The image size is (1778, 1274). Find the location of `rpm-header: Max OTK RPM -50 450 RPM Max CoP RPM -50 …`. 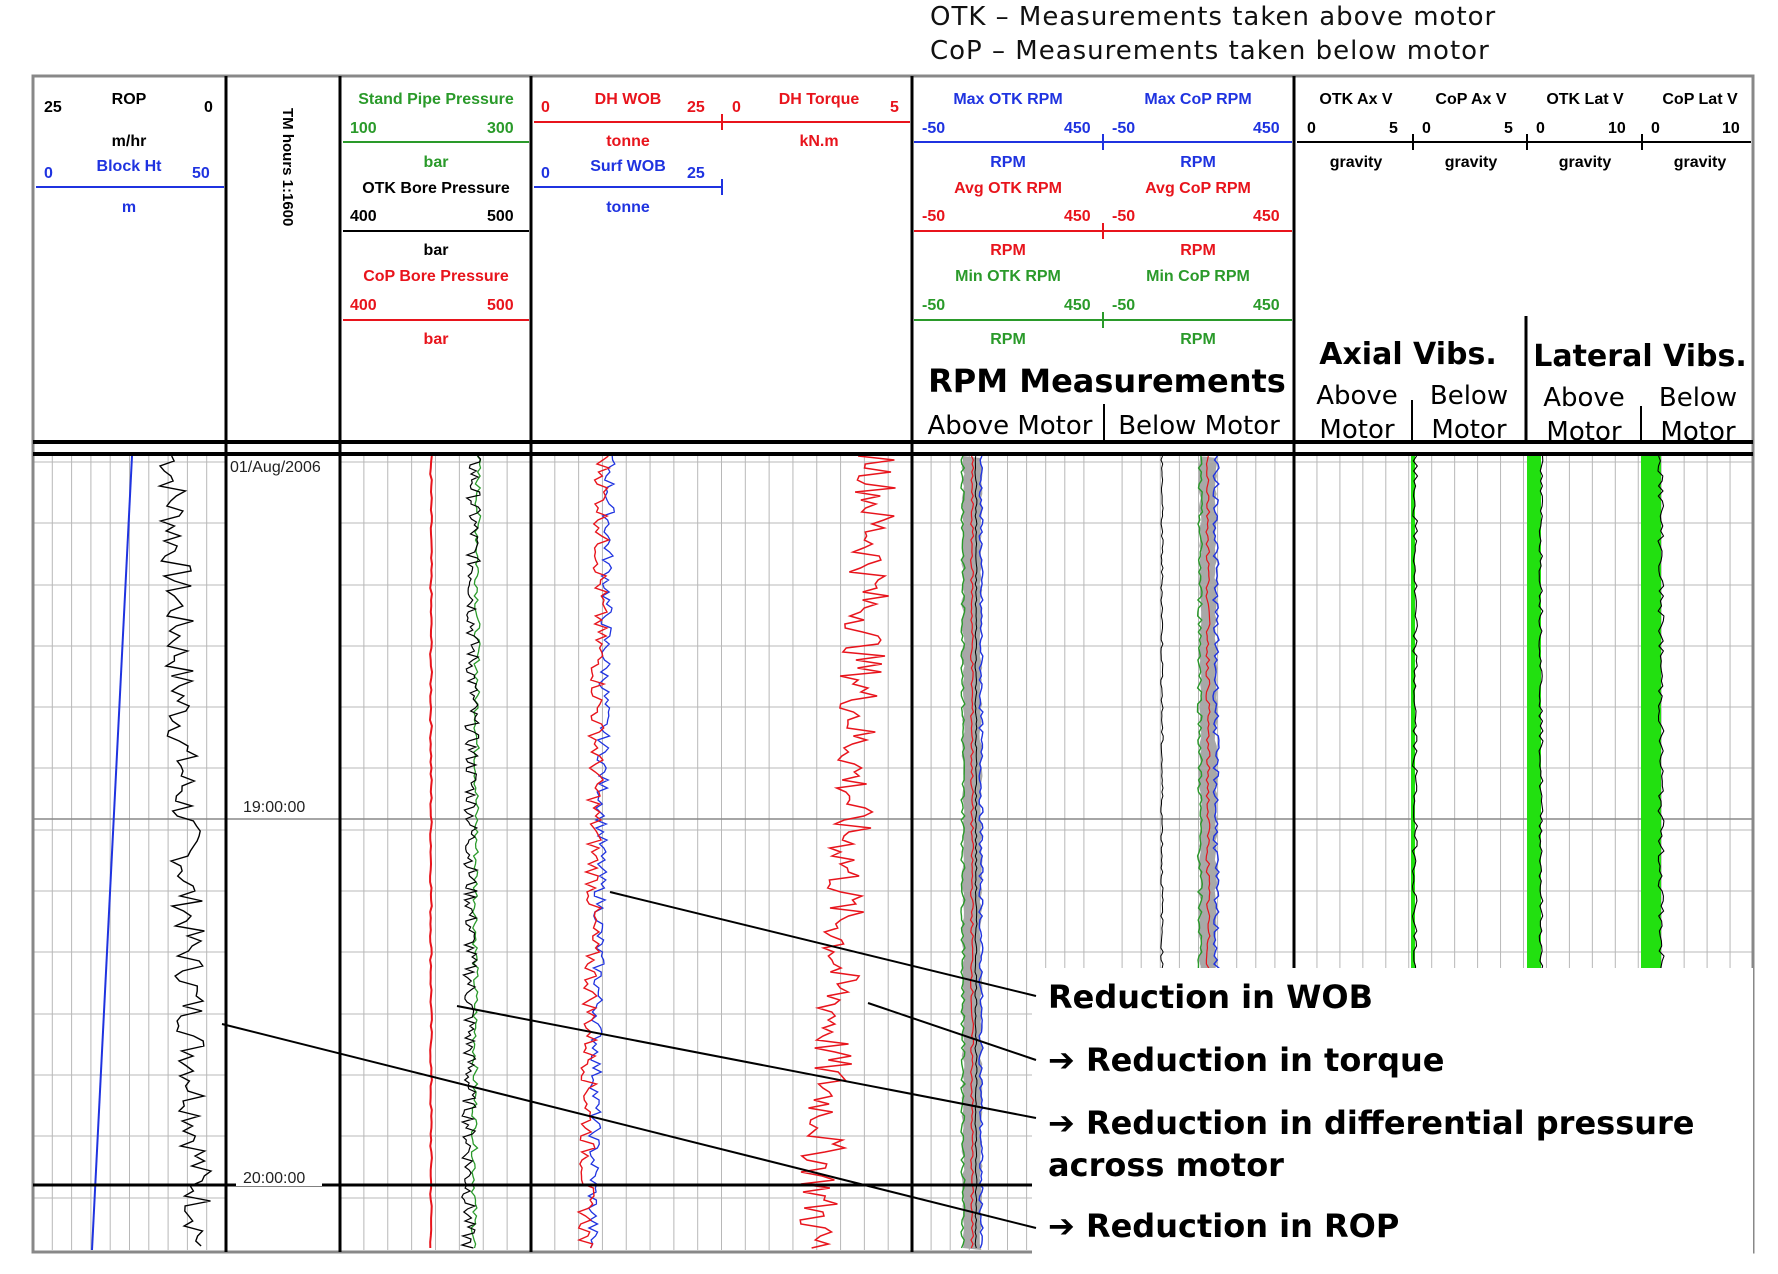

rpm-header: Max OTK RPM -50 450 RPM Max CoP RPM -50 … is located at coordinates (1103, 266).